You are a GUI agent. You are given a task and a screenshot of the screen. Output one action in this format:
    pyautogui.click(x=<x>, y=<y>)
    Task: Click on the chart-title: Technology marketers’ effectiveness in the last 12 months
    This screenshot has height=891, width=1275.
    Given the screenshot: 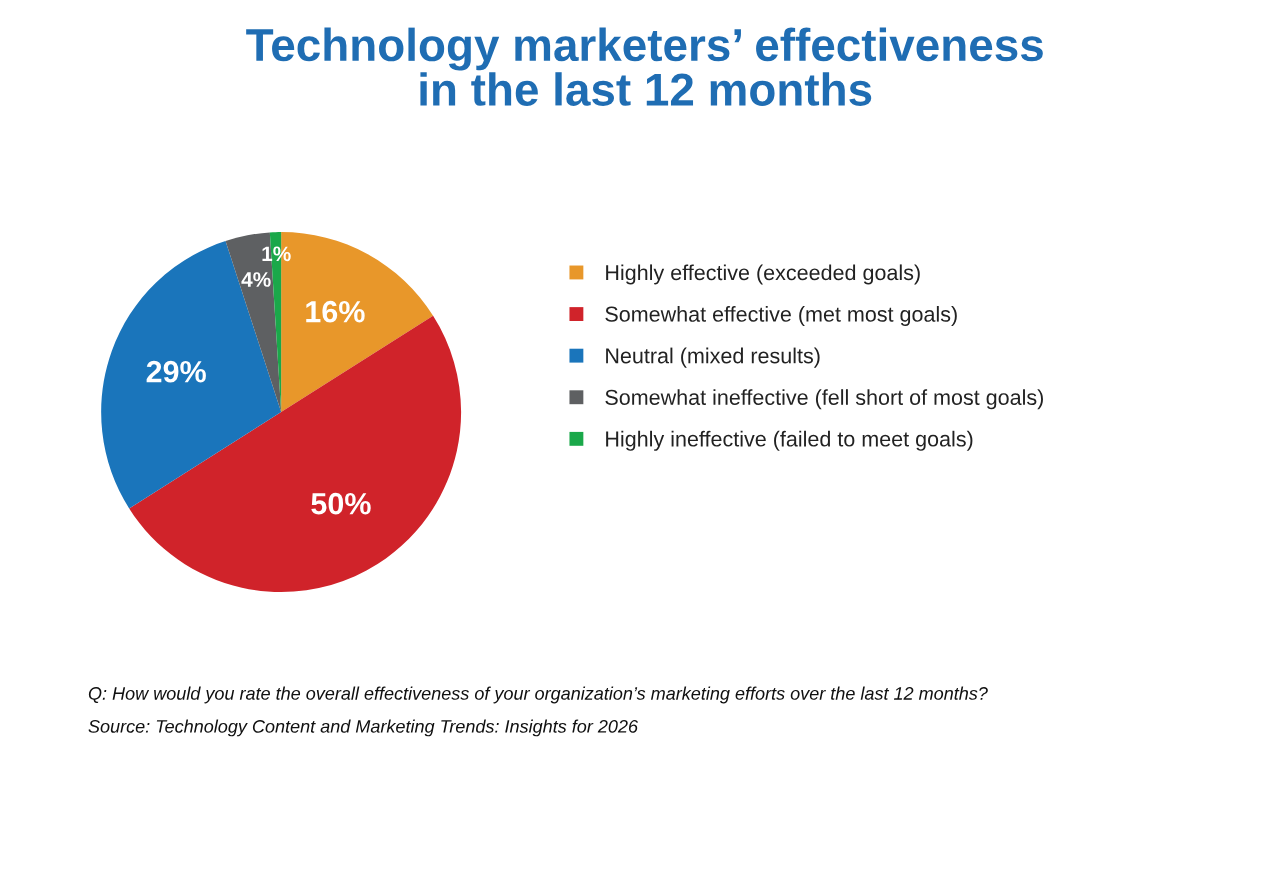 What is the action you would take?
    pyautogui.click(x=644, y=66)
    